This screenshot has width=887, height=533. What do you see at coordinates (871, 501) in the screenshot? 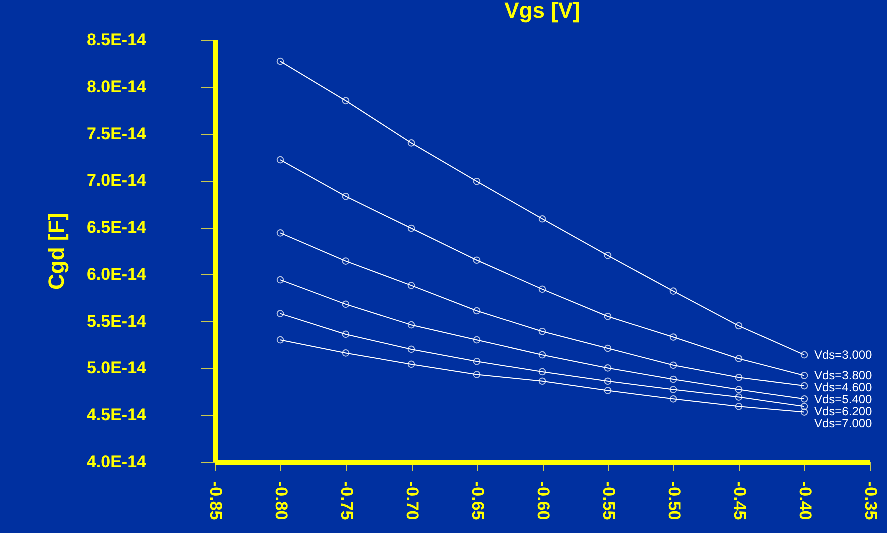
I see `x-tick-label: -0.35` at bounding box center [871, 501].